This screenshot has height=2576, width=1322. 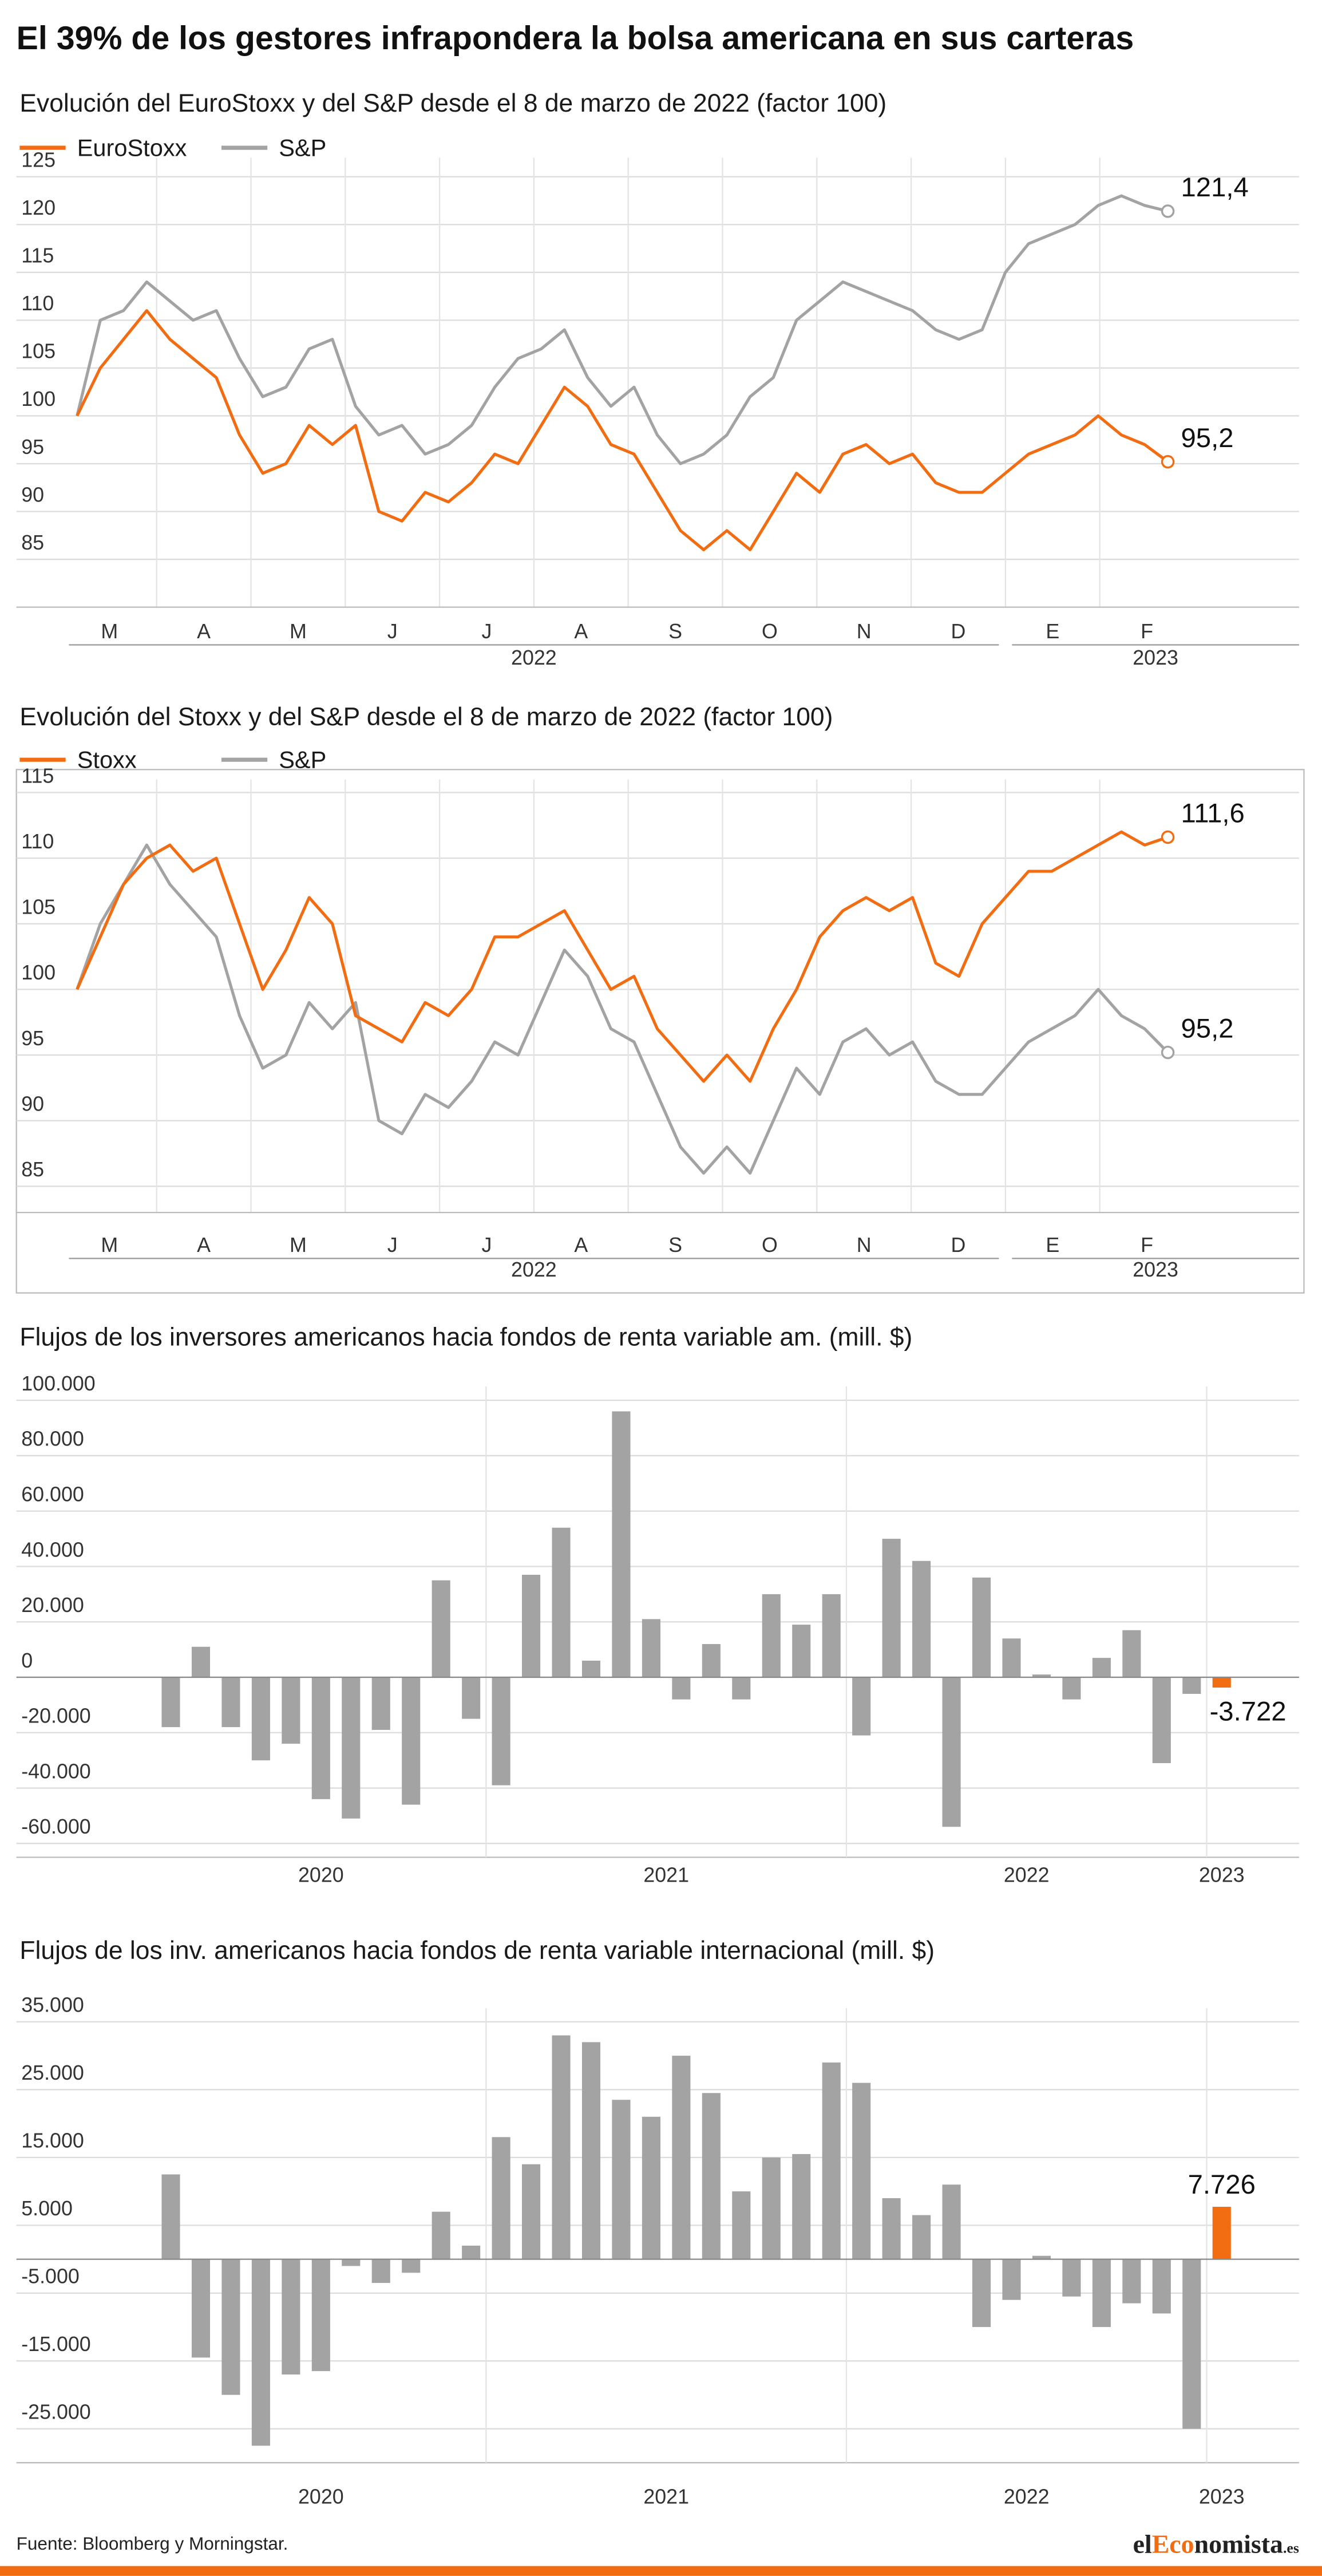 What do you see at coordinates (666, 2497) in the screenshot?
I see `x-tick-label: 2021` at bounding box center [666, 2497].